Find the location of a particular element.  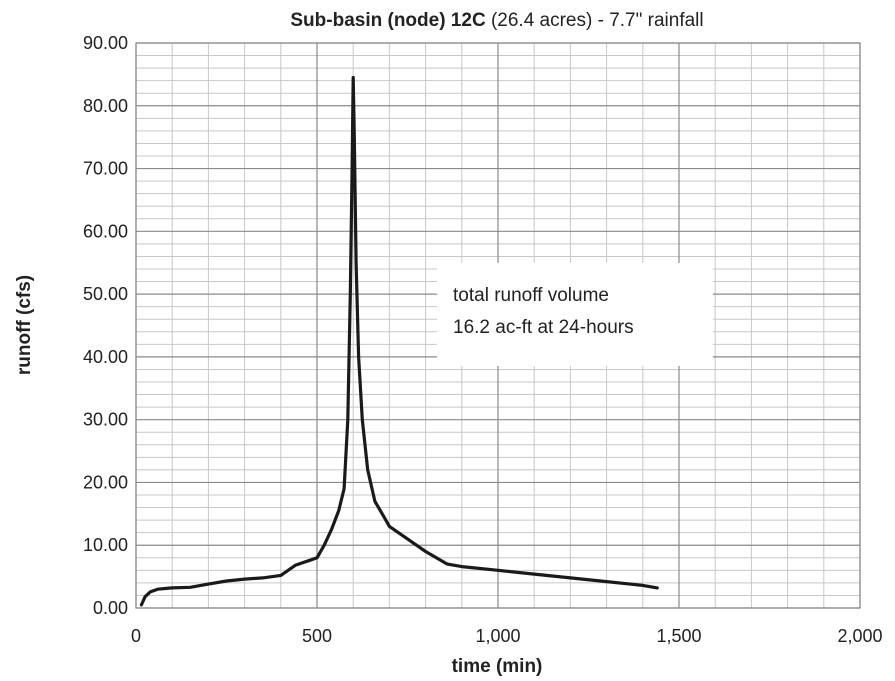

y-tick-label: 0.00 is located at coordinates (110, 608).